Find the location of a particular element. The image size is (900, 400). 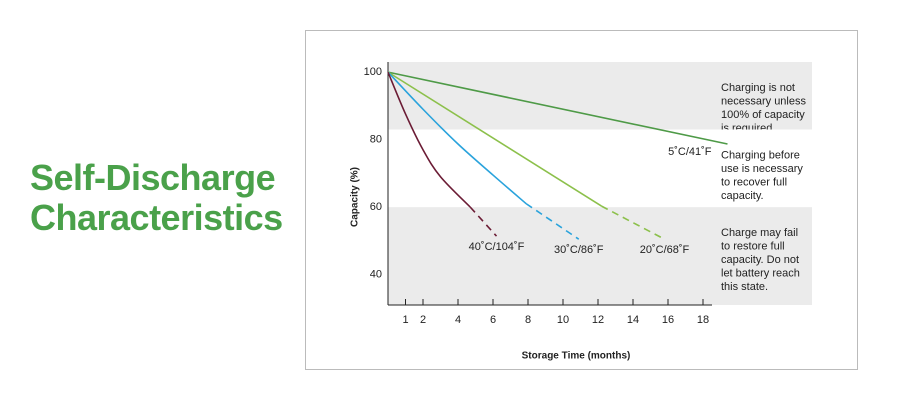

x-tick-label: 16 is located at coordinates (668, 320).